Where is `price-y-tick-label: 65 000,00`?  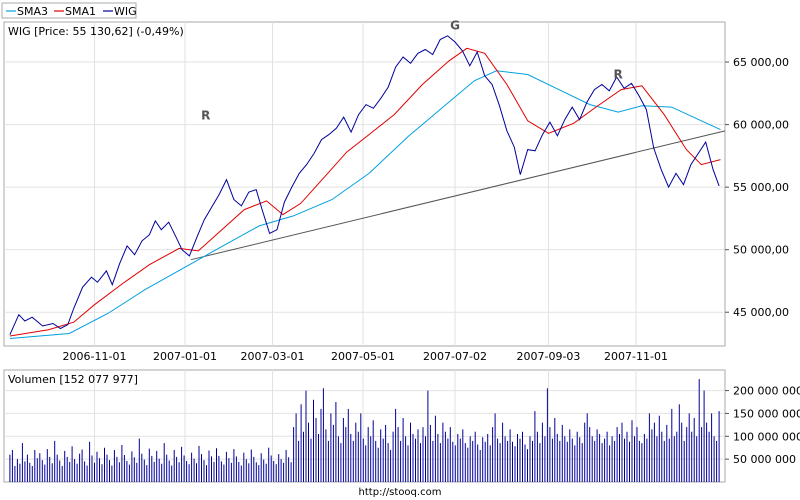 price-y-tick-label: 65 000,00 is located at coordinates (761, 62).